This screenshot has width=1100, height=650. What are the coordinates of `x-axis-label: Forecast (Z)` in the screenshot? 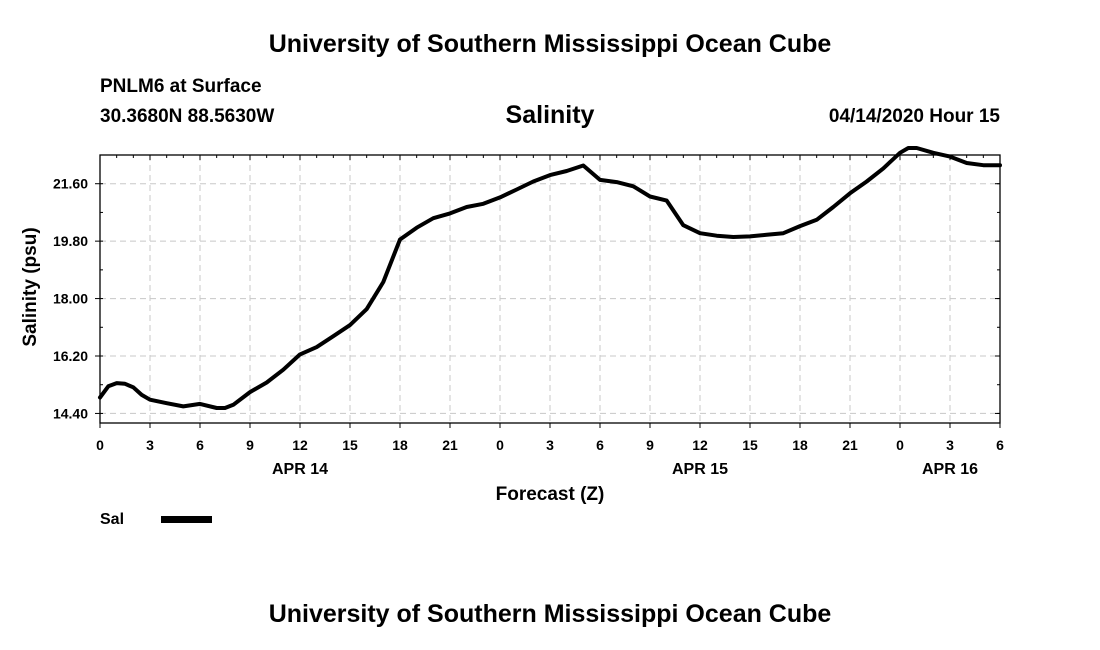 It's located at (550, 494).